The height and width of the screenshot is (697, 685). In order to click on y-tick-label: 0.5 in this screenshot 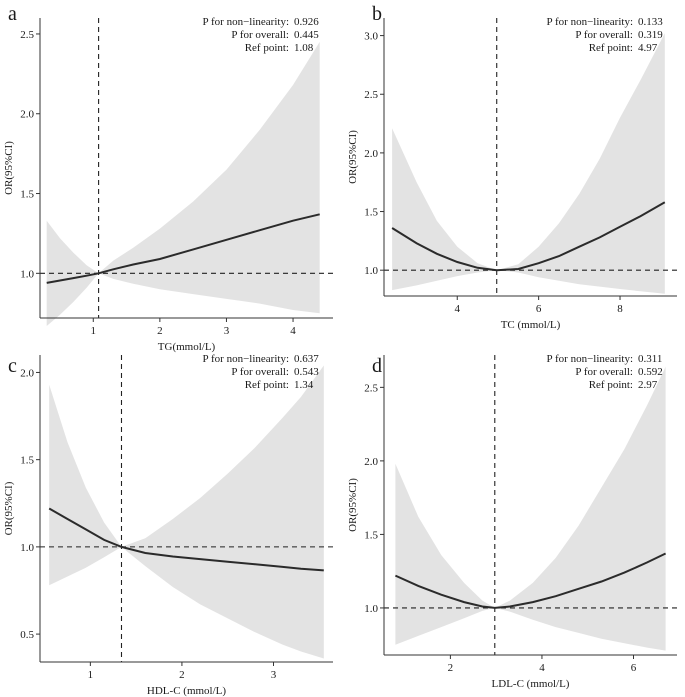, I will do `click(27, 635)`.